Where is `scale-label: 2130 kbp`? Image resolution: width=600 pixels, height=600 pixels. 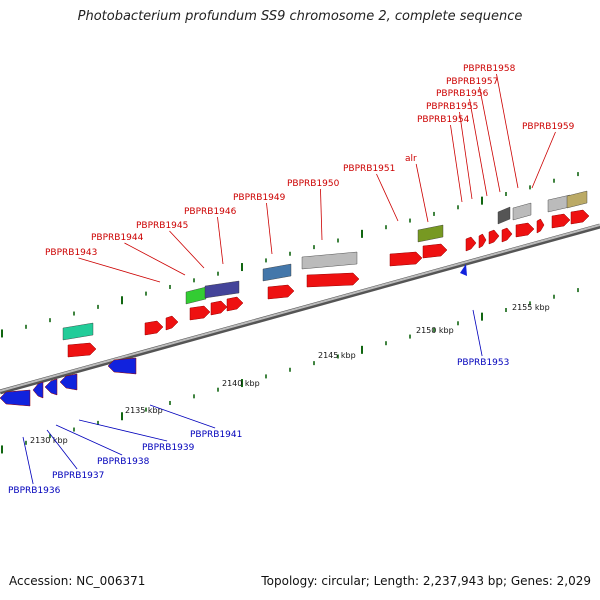 scale-label: 2130 kbp is located at coordinates (49, 440).